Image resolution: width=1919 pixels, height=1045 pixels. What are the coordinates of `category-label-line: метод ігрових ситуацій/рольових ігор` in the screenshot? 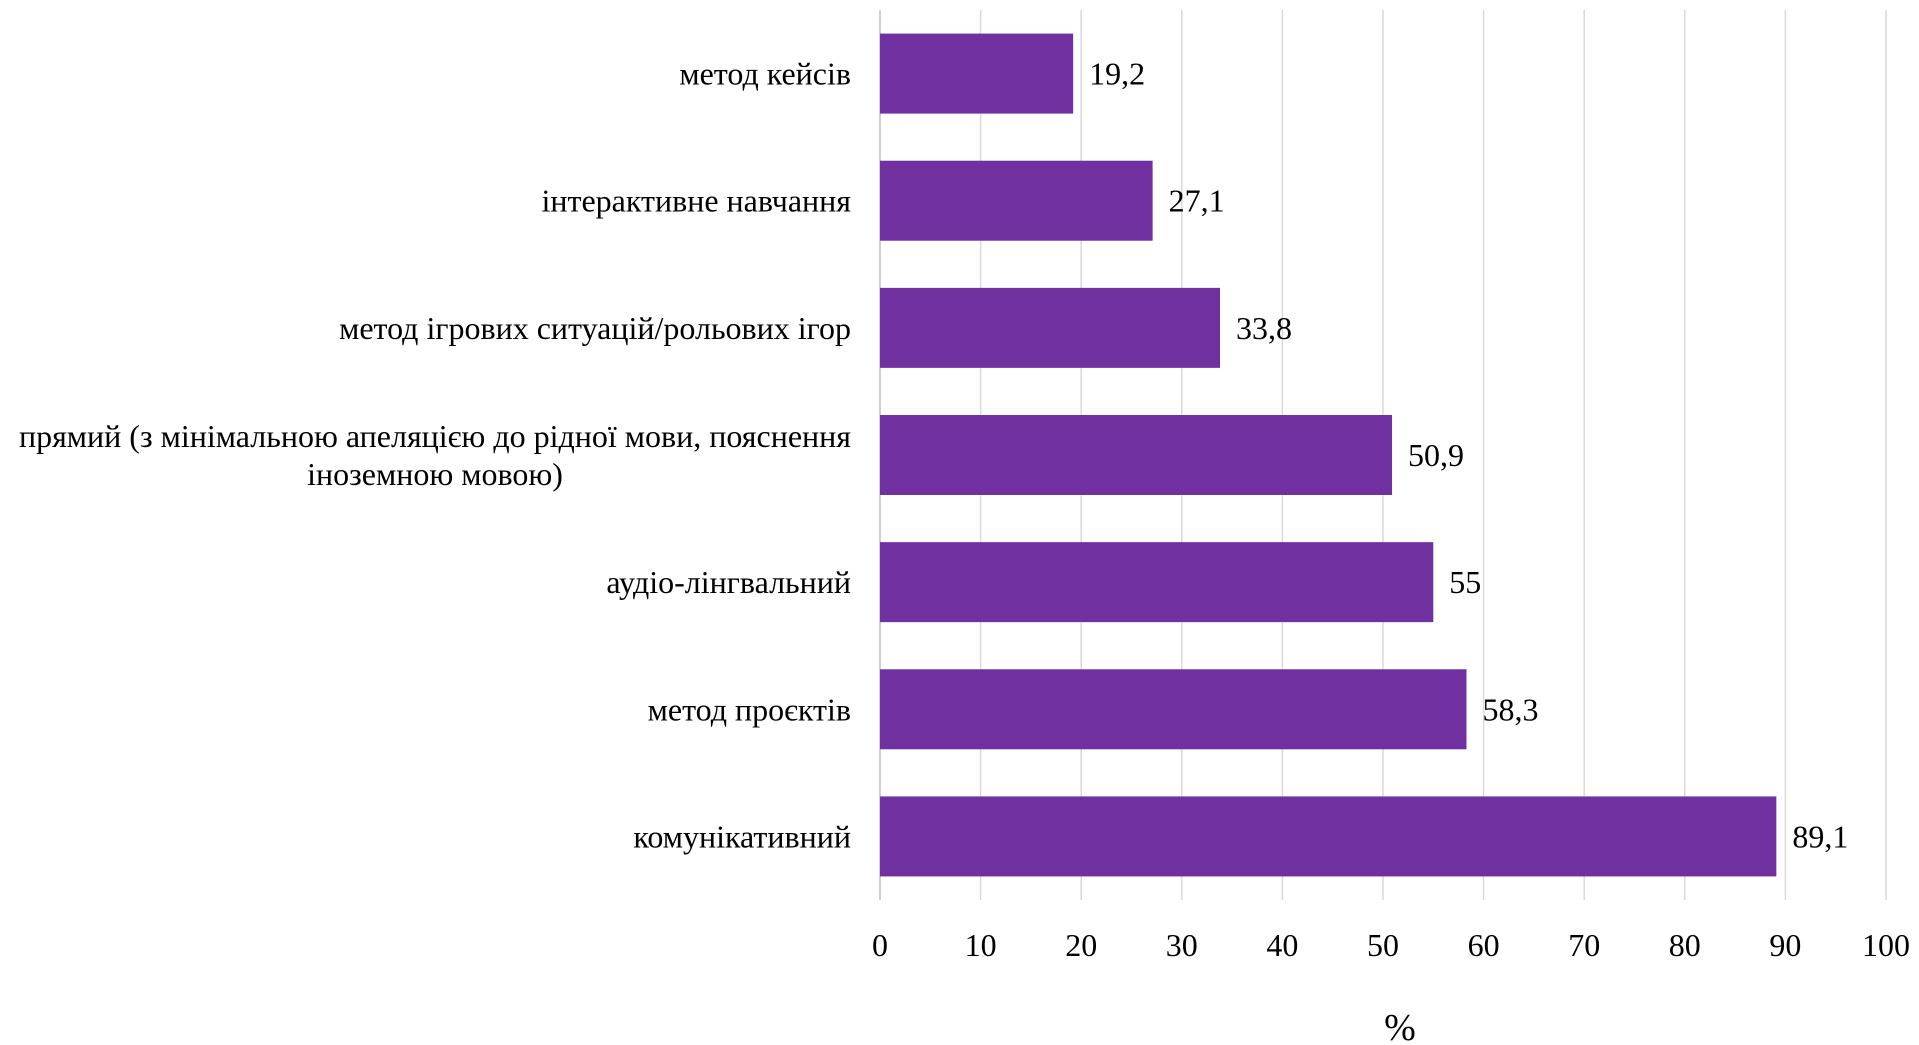 It's located at (595, 328).